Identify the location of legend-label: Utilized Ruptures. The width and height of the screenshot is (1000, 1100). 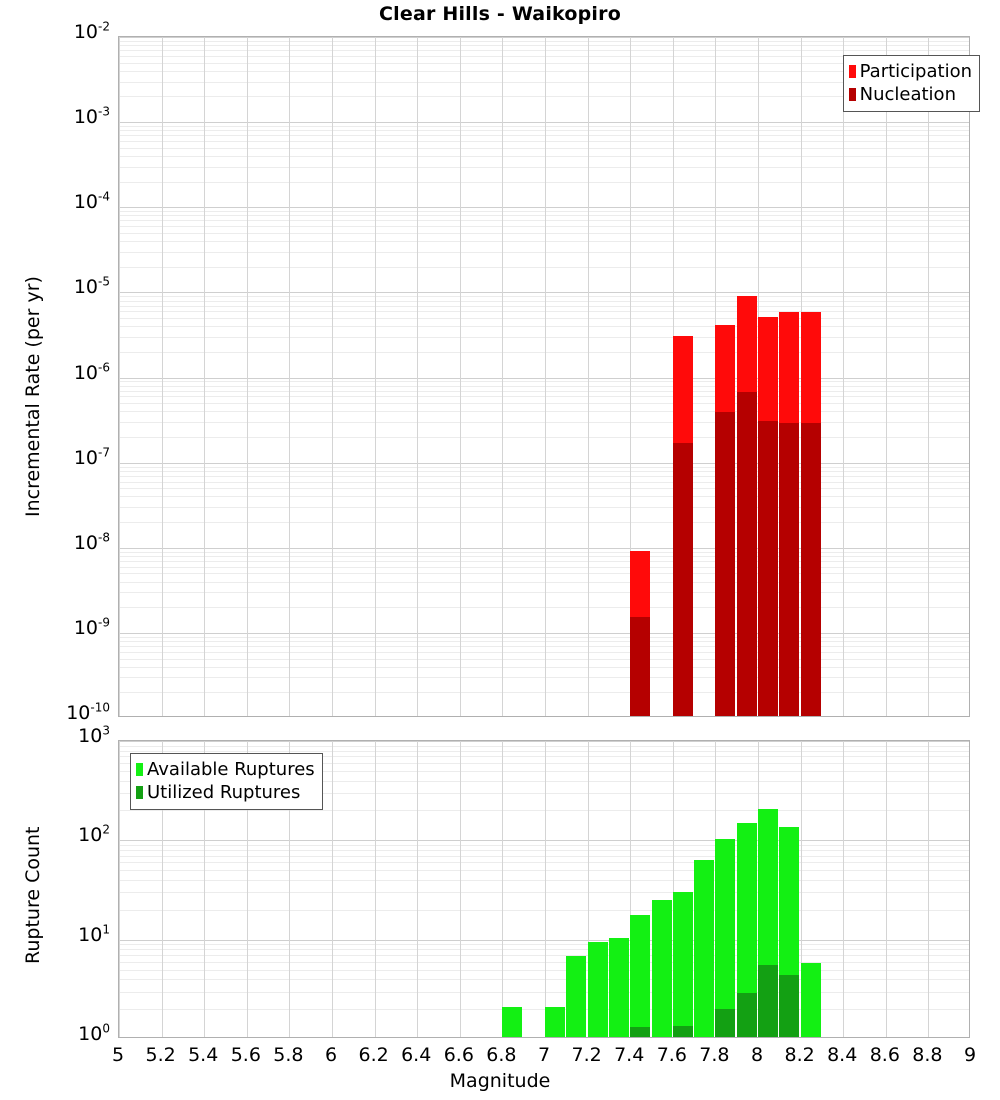
(224, 792).